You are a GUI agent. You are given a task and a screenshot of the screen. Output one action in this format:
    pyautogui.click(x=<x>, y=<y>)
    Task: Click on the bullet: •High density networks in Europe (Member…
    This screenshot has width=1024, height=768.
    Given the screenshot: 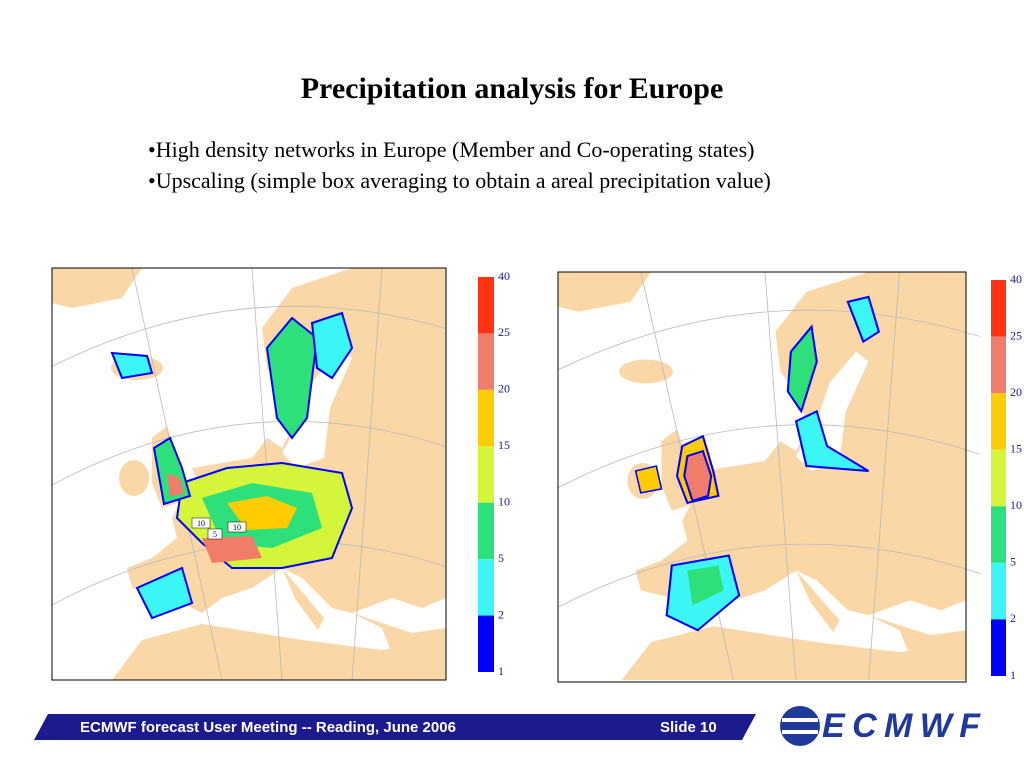 What is the action you would take?
    pyautogui.click(x=451, y=149)
    